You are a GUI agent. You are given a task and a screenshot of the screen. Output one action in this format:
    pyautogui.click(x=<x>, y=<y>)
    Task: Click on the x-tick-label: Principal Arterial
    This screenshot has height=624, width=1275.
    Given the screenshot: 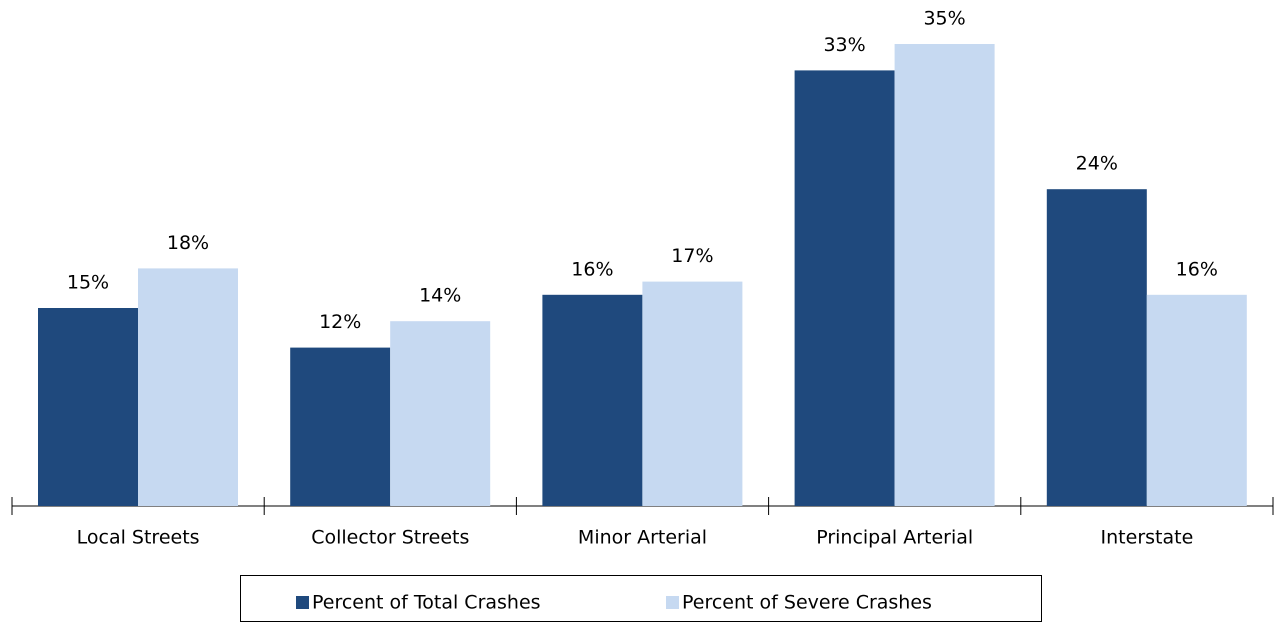 What is the action you would take?
    pyautogui.click(x=894, y=538)
    